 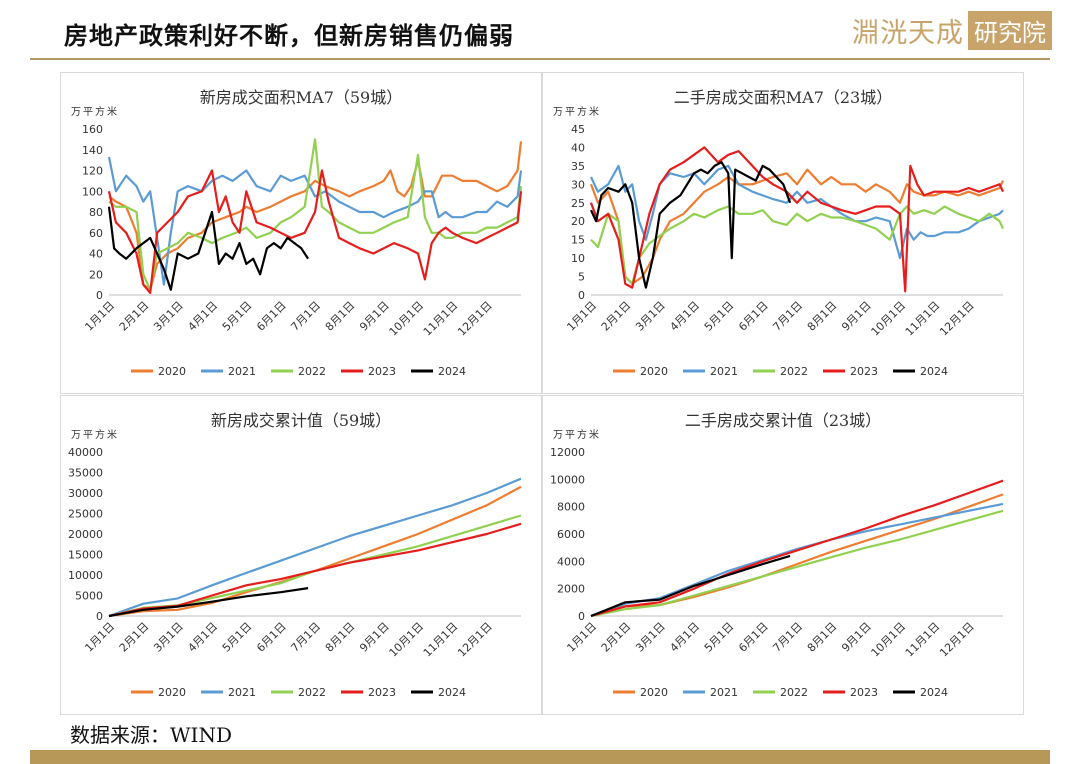 I want to click on y-tick-label: 5000, so click(x=89, y=596).